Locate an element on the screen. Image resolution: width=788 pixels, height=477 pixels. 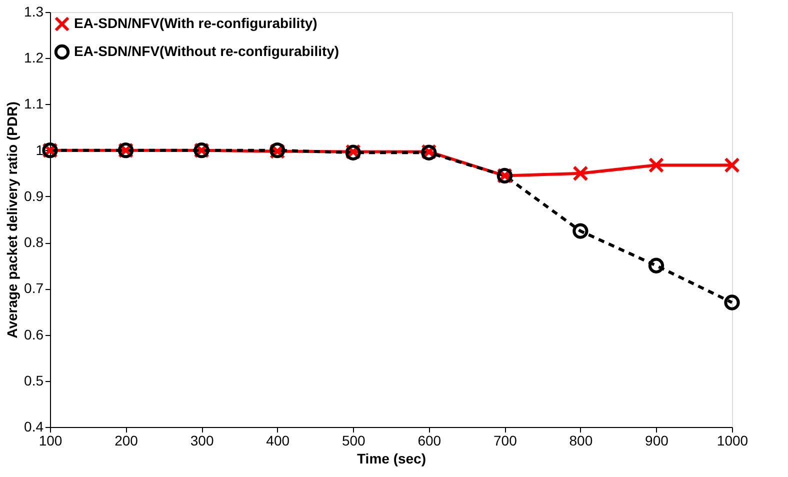
x-tick-label: 700 is located at coordinates (505, 440).